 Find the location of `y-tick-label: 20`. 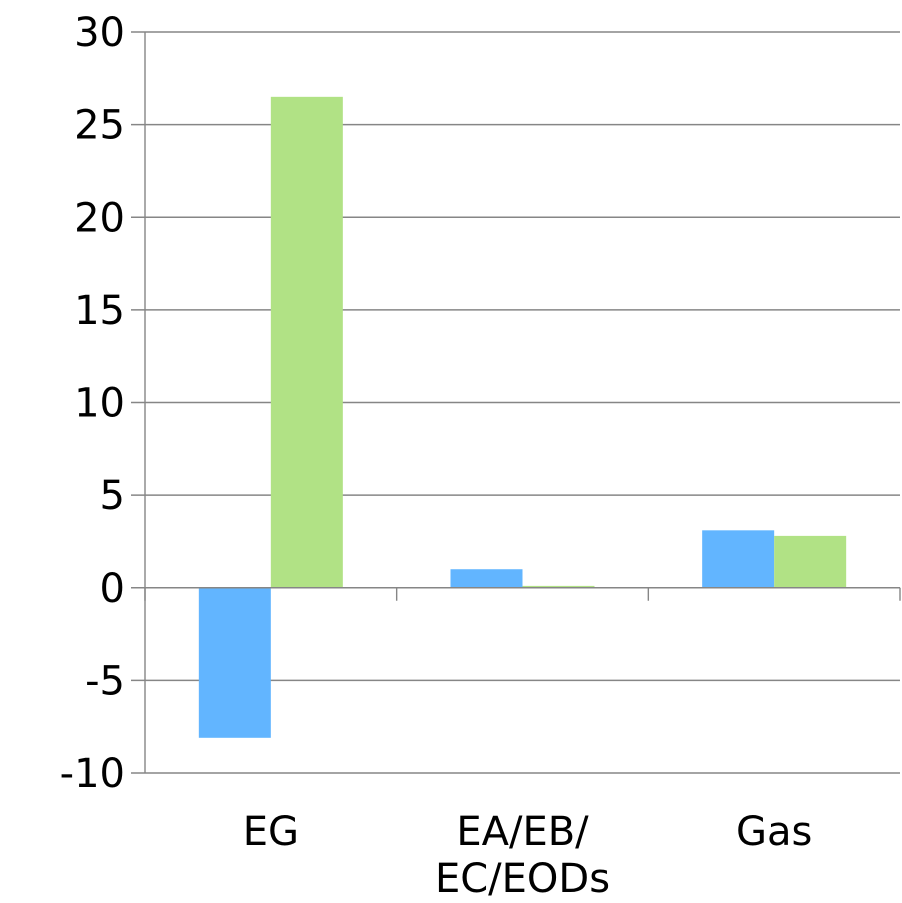

y-tick-label: 20 is located at coordinates (99, 218).